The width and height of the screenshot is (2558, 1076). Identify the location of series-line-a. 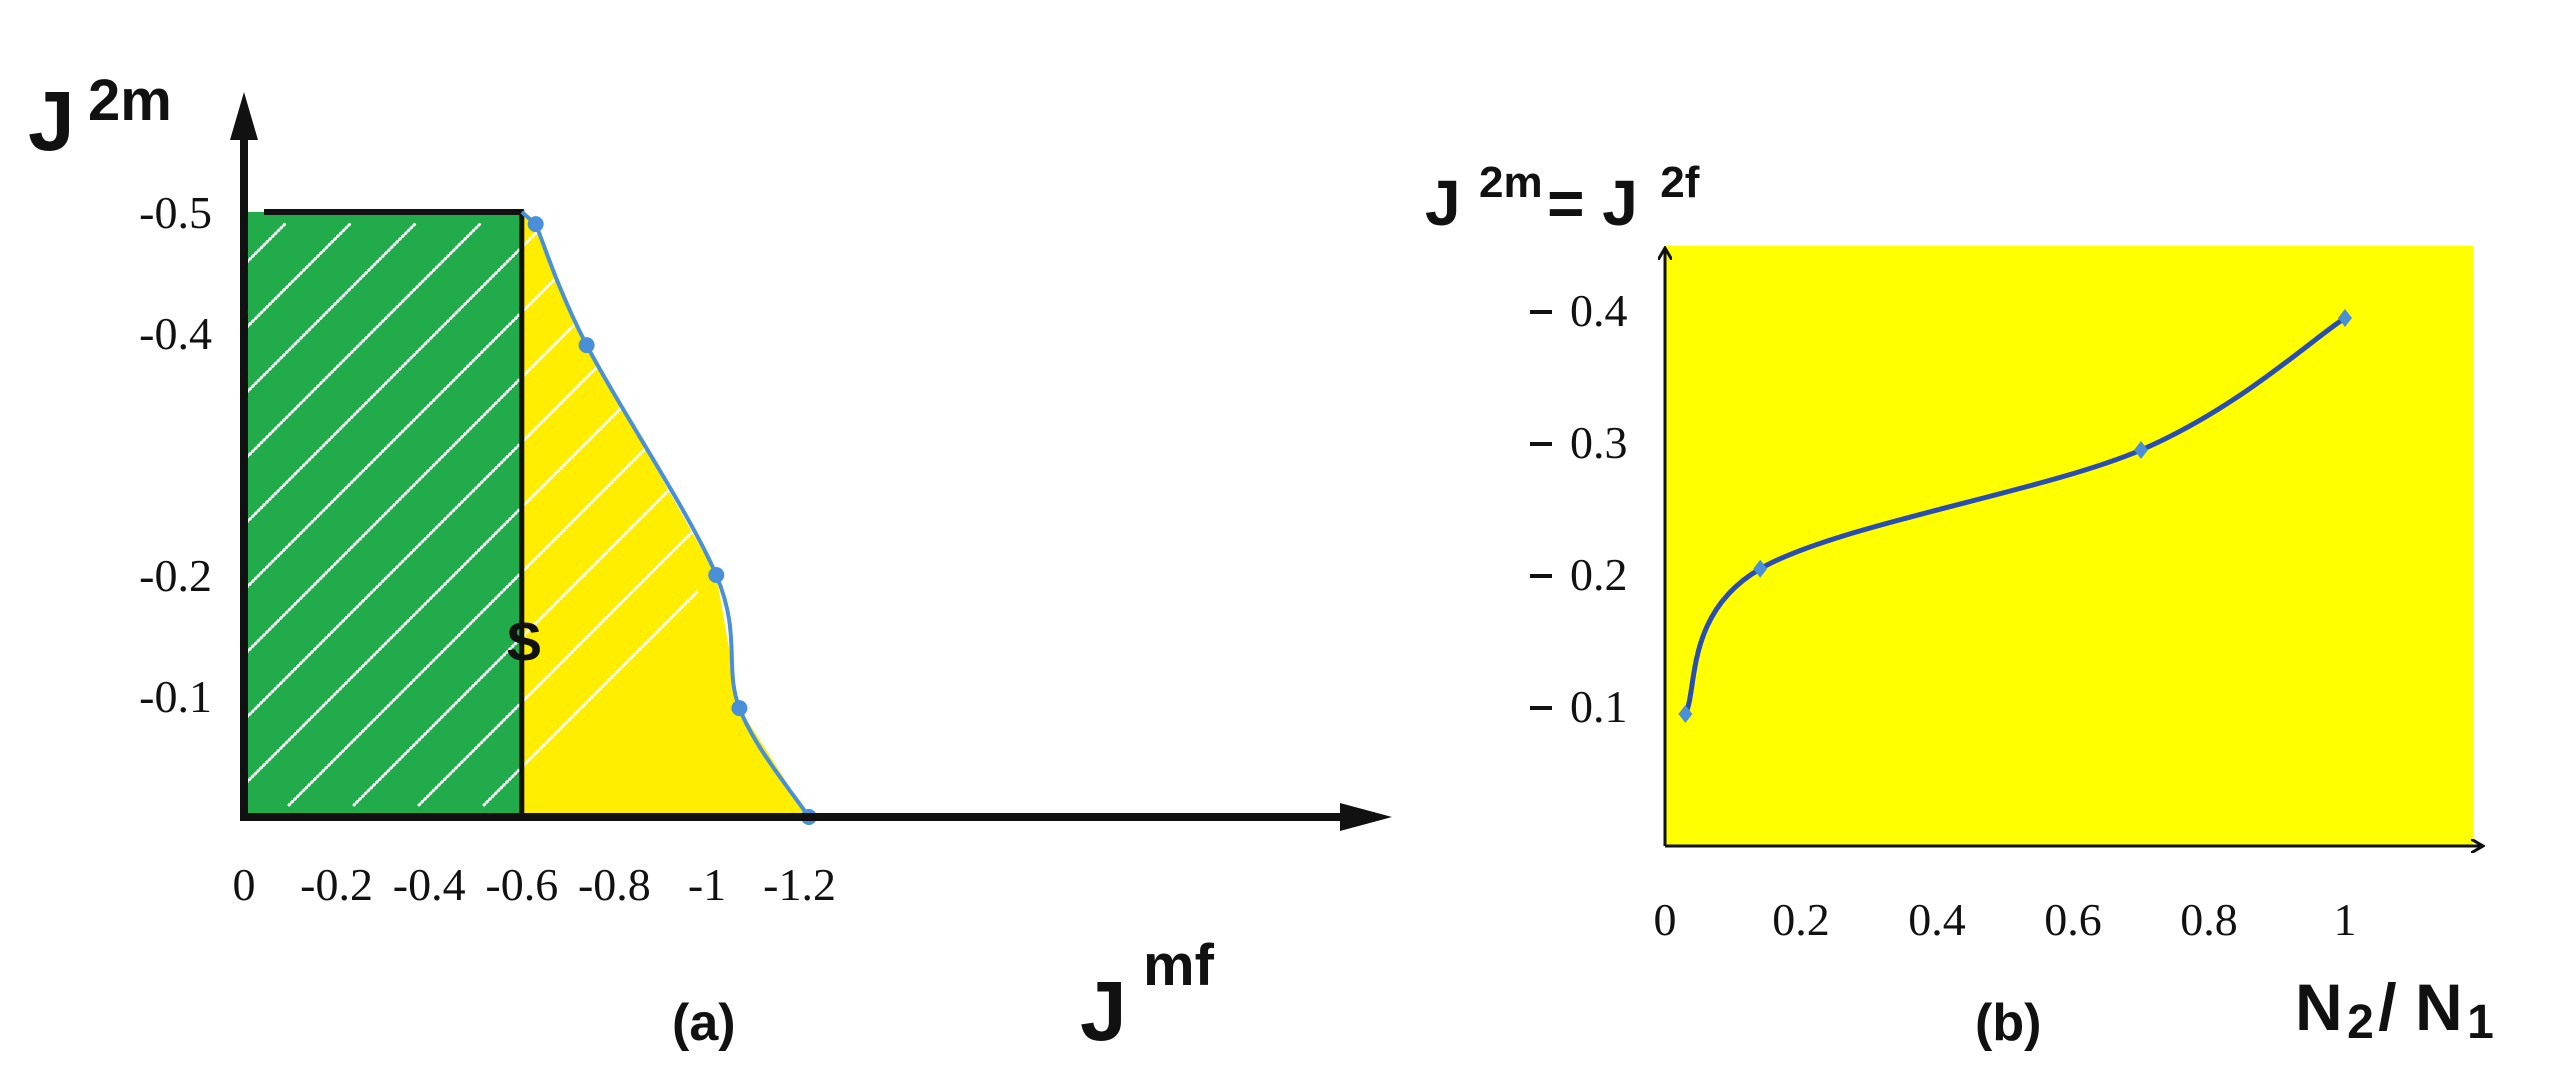
(665, 514).